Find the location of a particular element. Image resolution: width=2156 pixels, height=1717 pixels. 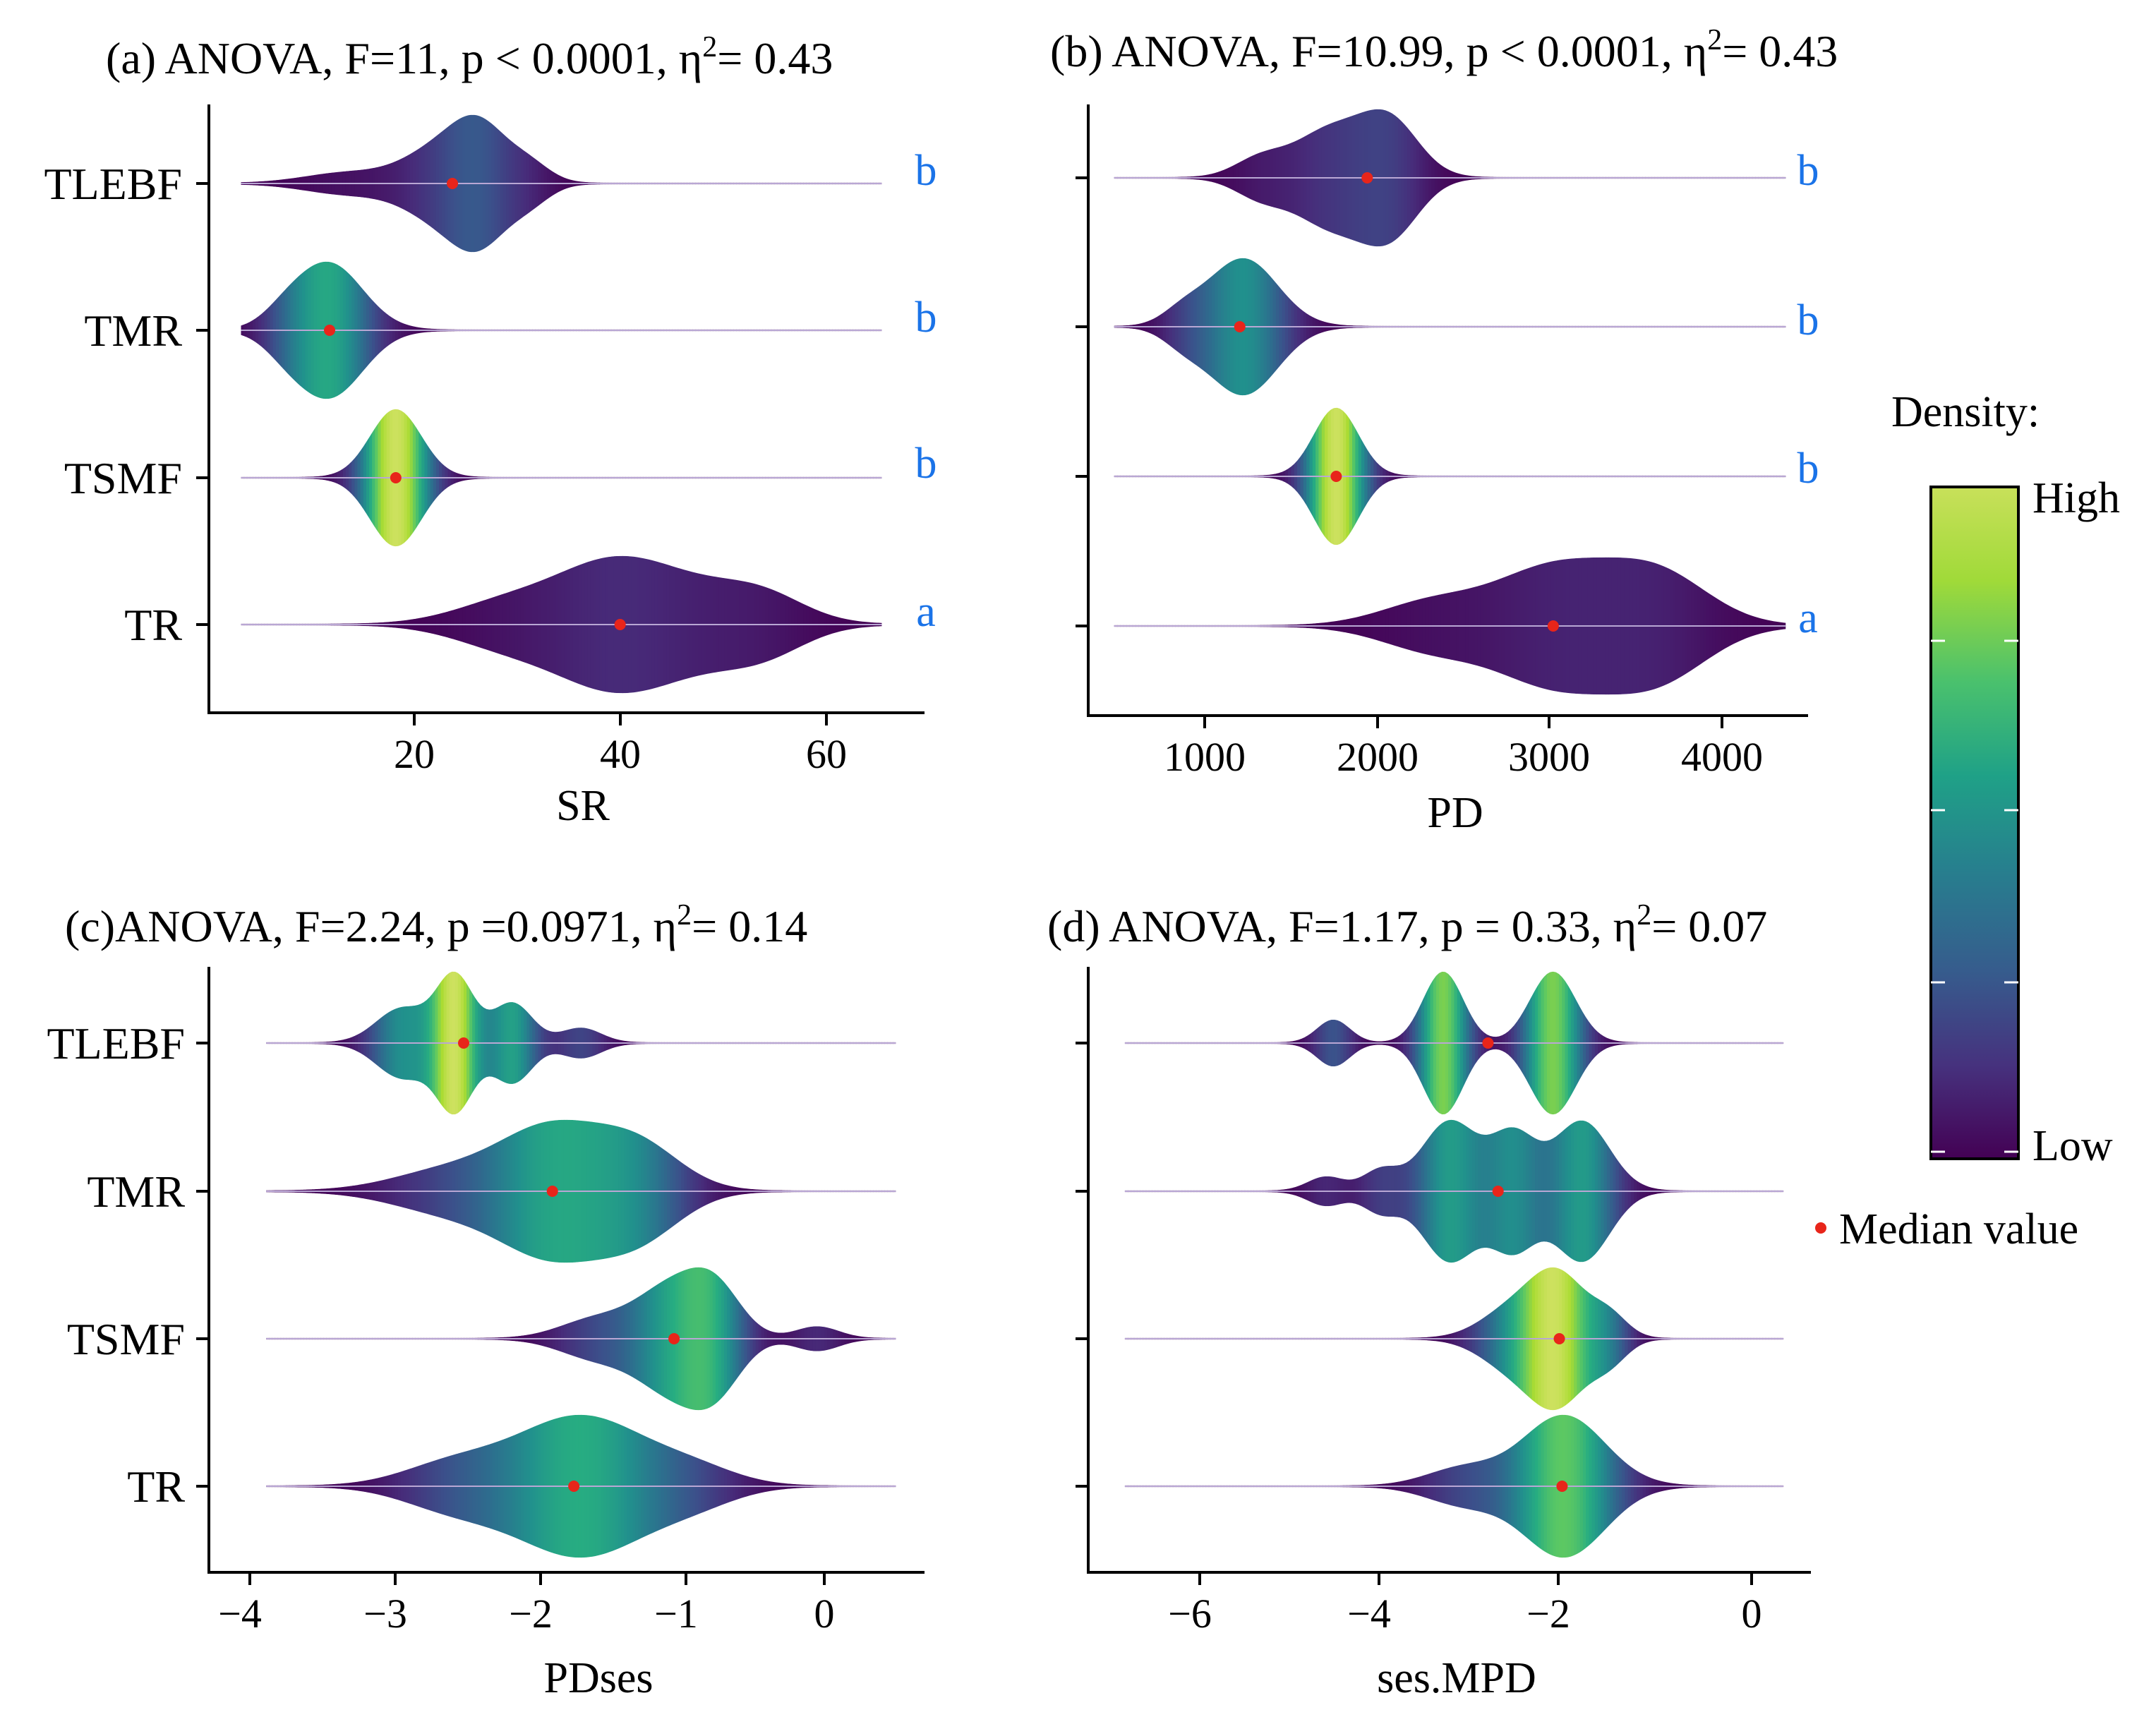

x-tick-label: −1 is located at coordinates (676, 1614).